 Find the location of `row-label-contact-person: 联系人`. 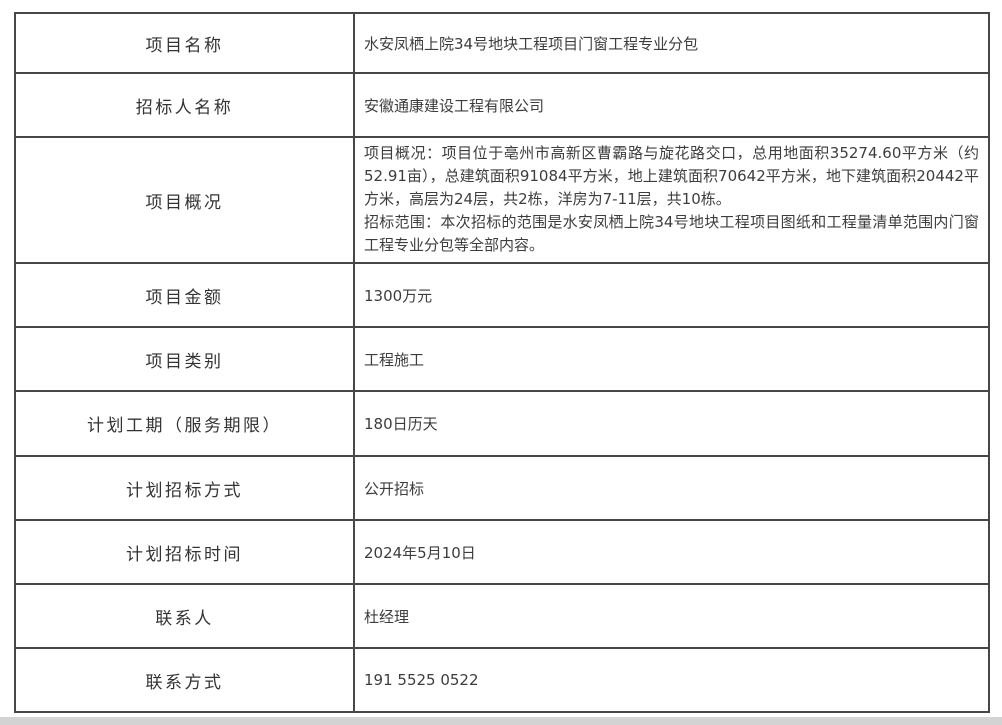

row-label-contact-person: 联系人 is located at coordinates (185, 616).